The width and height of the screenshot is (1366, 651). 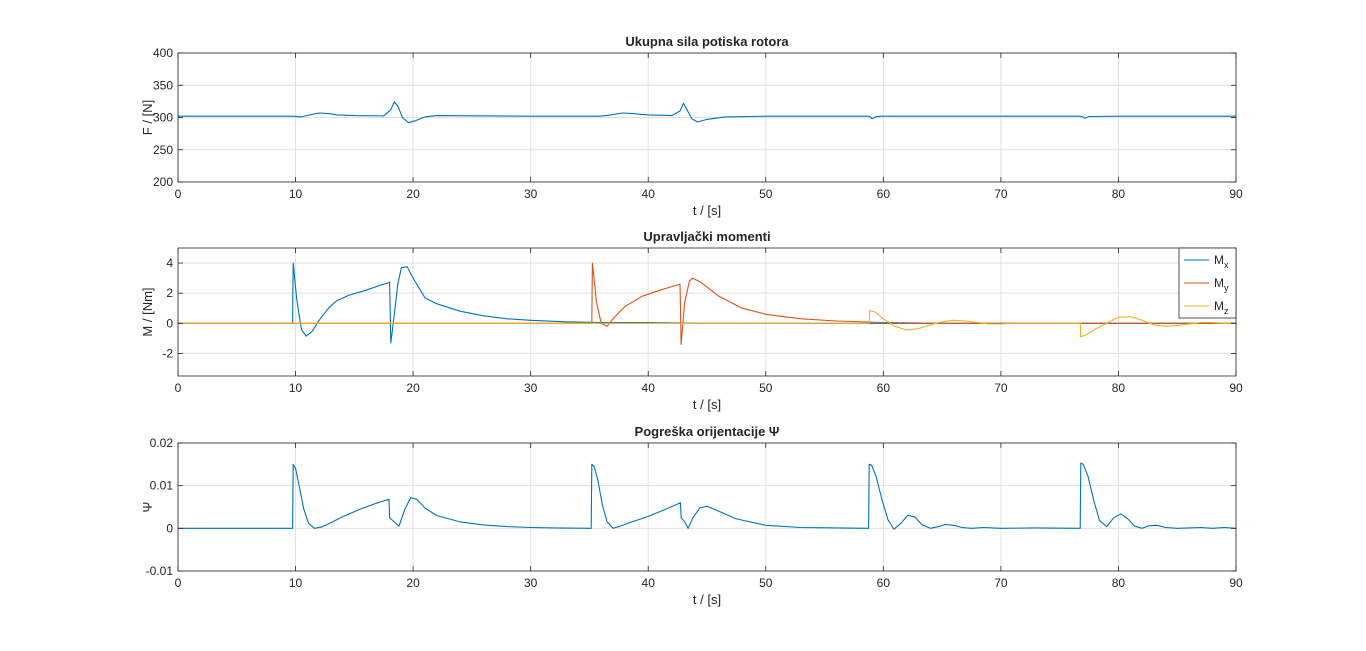 What do you see at coordinates (167, 353) in the screenshot?
I see `y-tick-label: -2` at bounding box center [167, 353].